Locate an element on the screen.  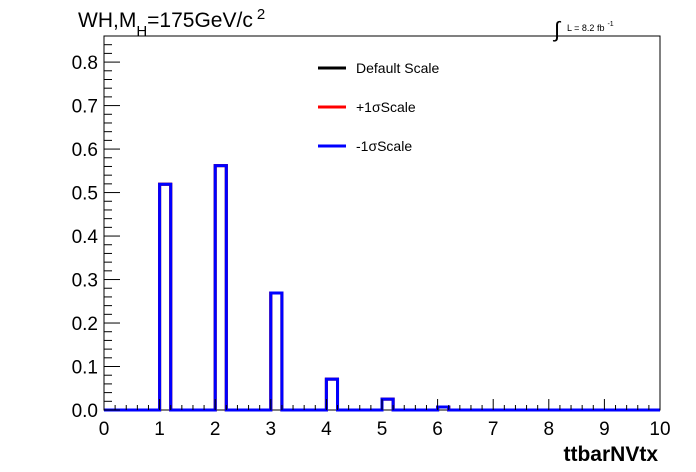
legend-label-plus1sigma: +1σScale is located at coordinates (386, 107).